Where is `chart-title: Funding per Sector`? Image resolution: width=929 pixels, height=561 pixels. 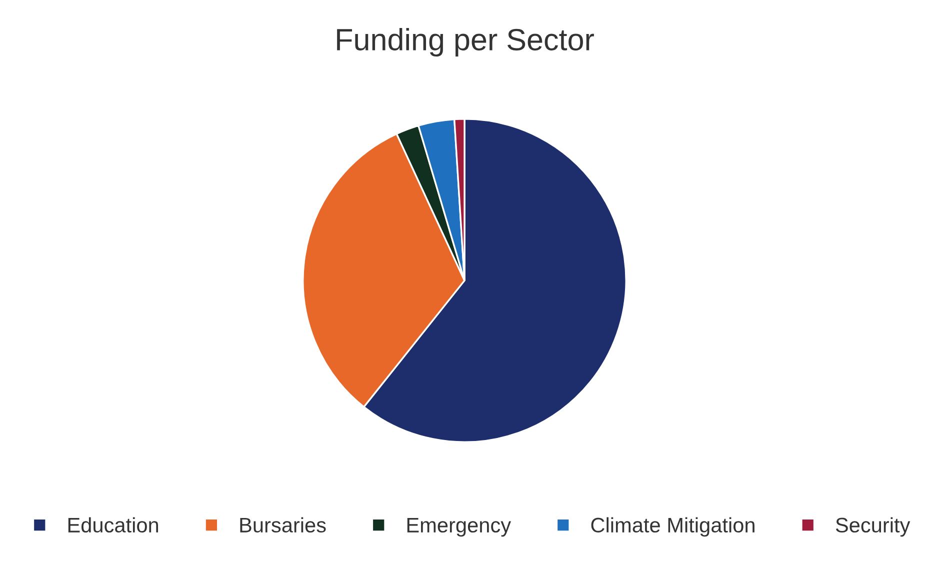 chart-title: Funding per Sector is located at coordinates (465, 42).